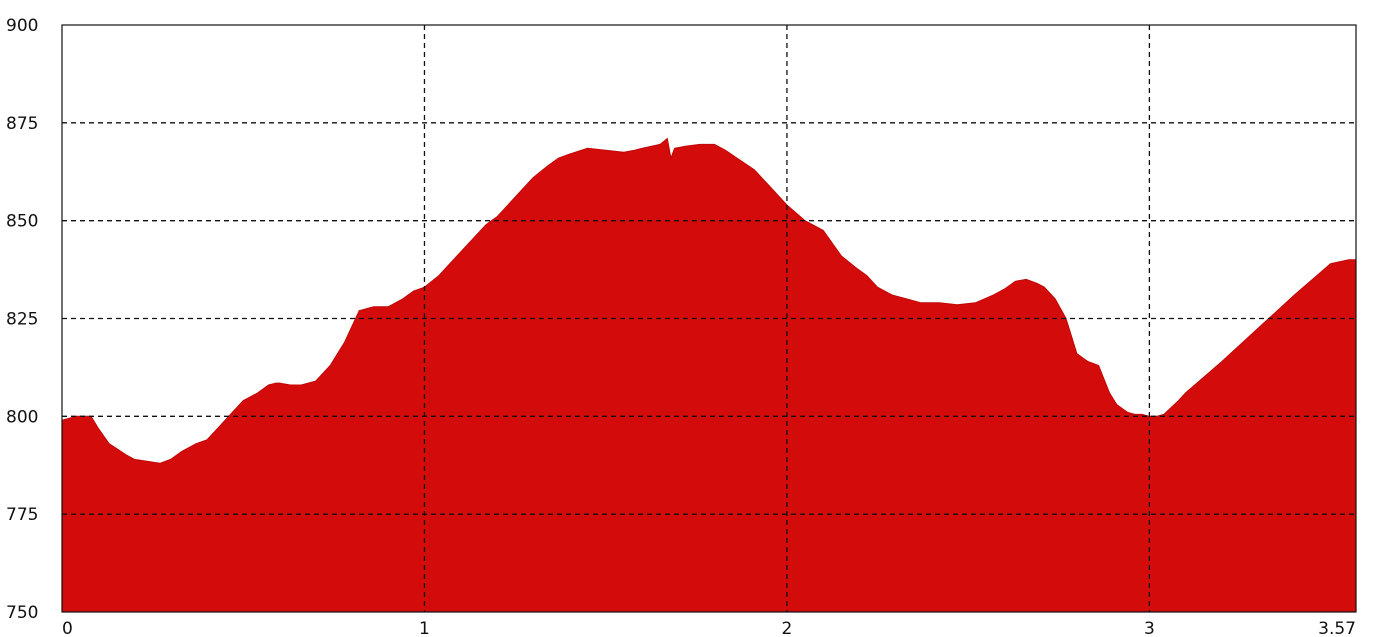 This screenshot has width=1386, height=637. Describe the element at coordinates (22, 417) in the screenshot. I see `y-tick-label: 800` at that location.